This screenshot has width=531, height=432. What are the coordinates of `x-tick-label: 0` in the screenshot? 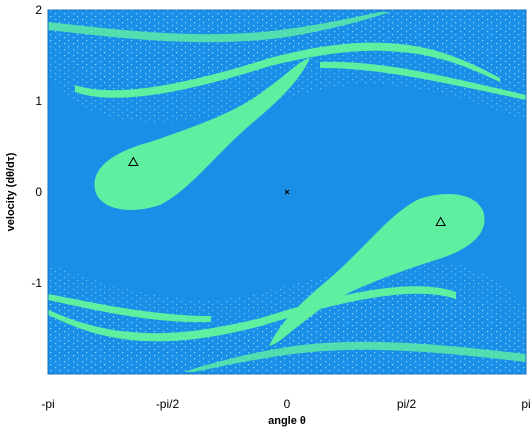 It's located at (287, 404).